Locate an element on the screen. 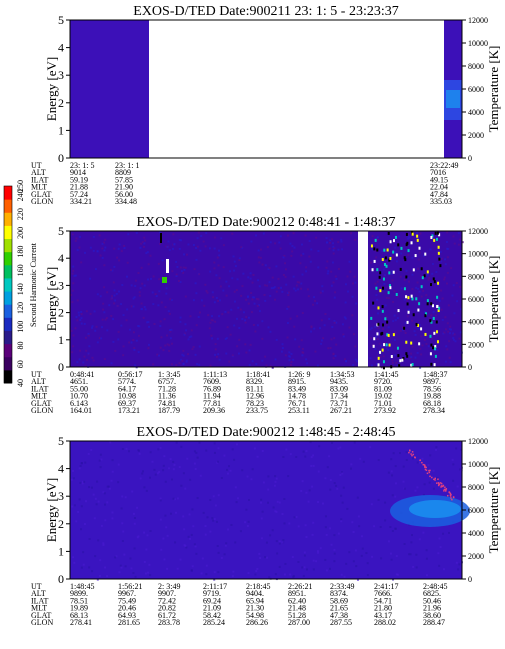 This screenshot has height=649, width=505. table-cell: 12.96 is located at coordinates (255, 396).